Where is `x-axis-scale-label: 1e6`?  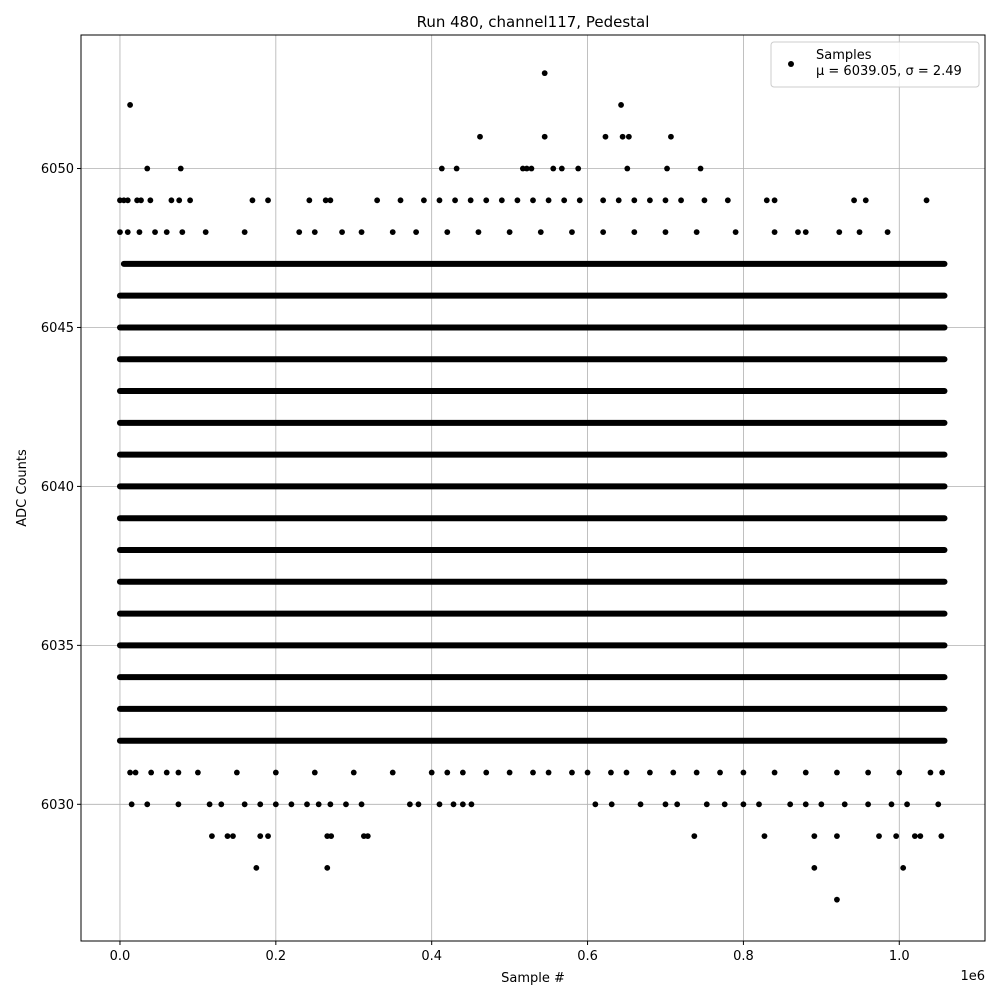 x-axis-scale-label: 1e6 is located at coordinates (972, 976).